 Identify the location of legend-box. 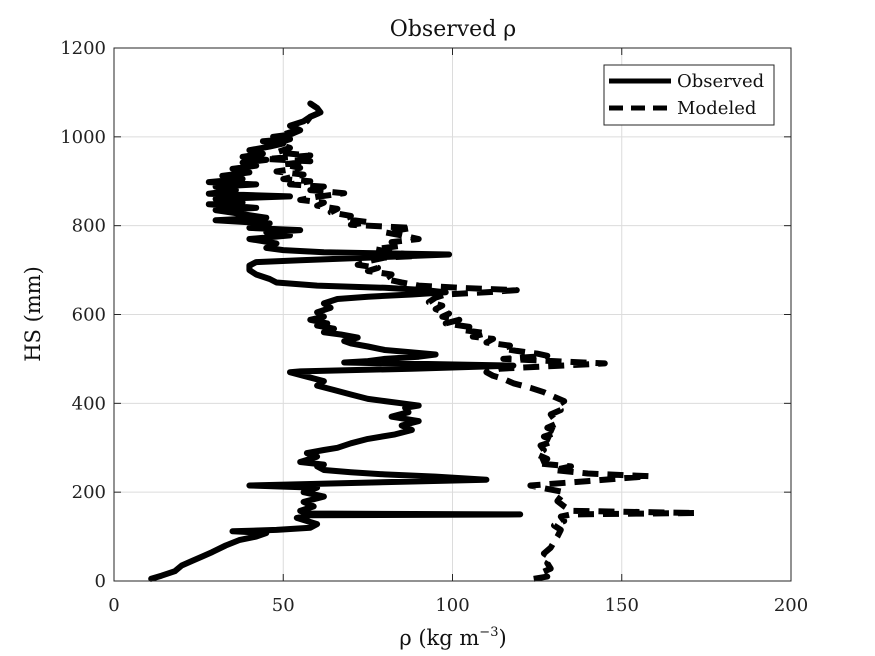
(689, 95).